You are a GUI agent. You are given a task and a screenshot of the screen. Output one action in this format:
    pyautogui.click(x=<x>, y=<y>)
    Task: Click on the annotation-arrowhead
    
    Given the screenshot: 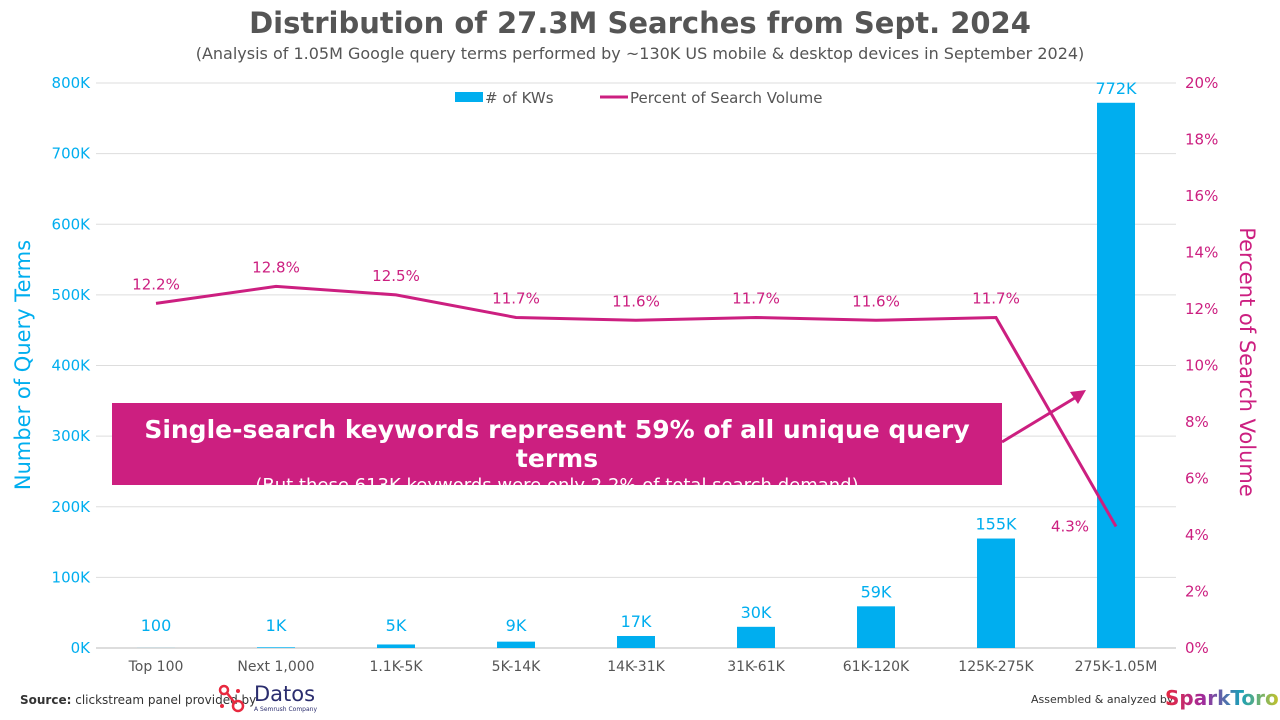 What is the action you would take?
    pyautogui.click(x=1078, y=397)
    